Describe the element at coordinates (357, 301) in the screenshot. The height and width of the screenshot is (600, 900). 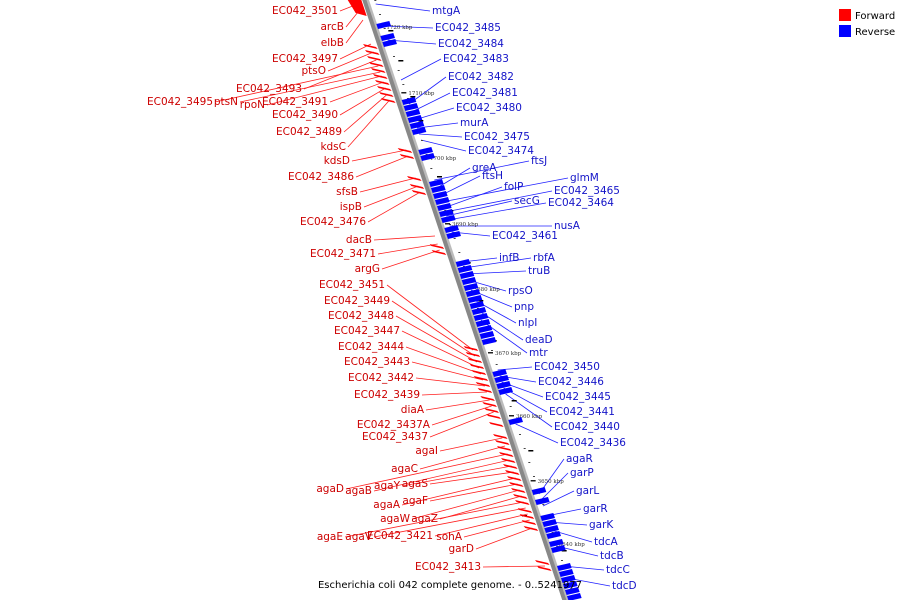
I see `forward-gene-label: EC042_3449` at that location.